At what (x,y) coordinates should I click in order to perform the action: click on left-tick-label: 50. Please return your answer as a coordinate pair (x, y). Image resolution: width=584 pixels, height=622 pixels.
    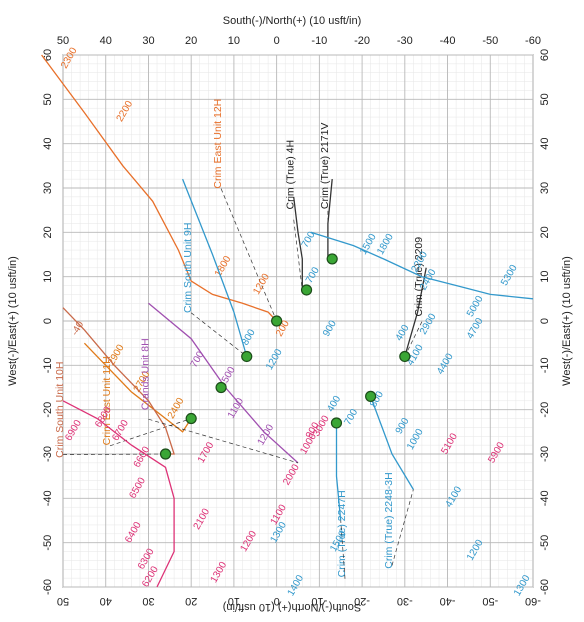
    Looking at the image, I should click on (48, 99).